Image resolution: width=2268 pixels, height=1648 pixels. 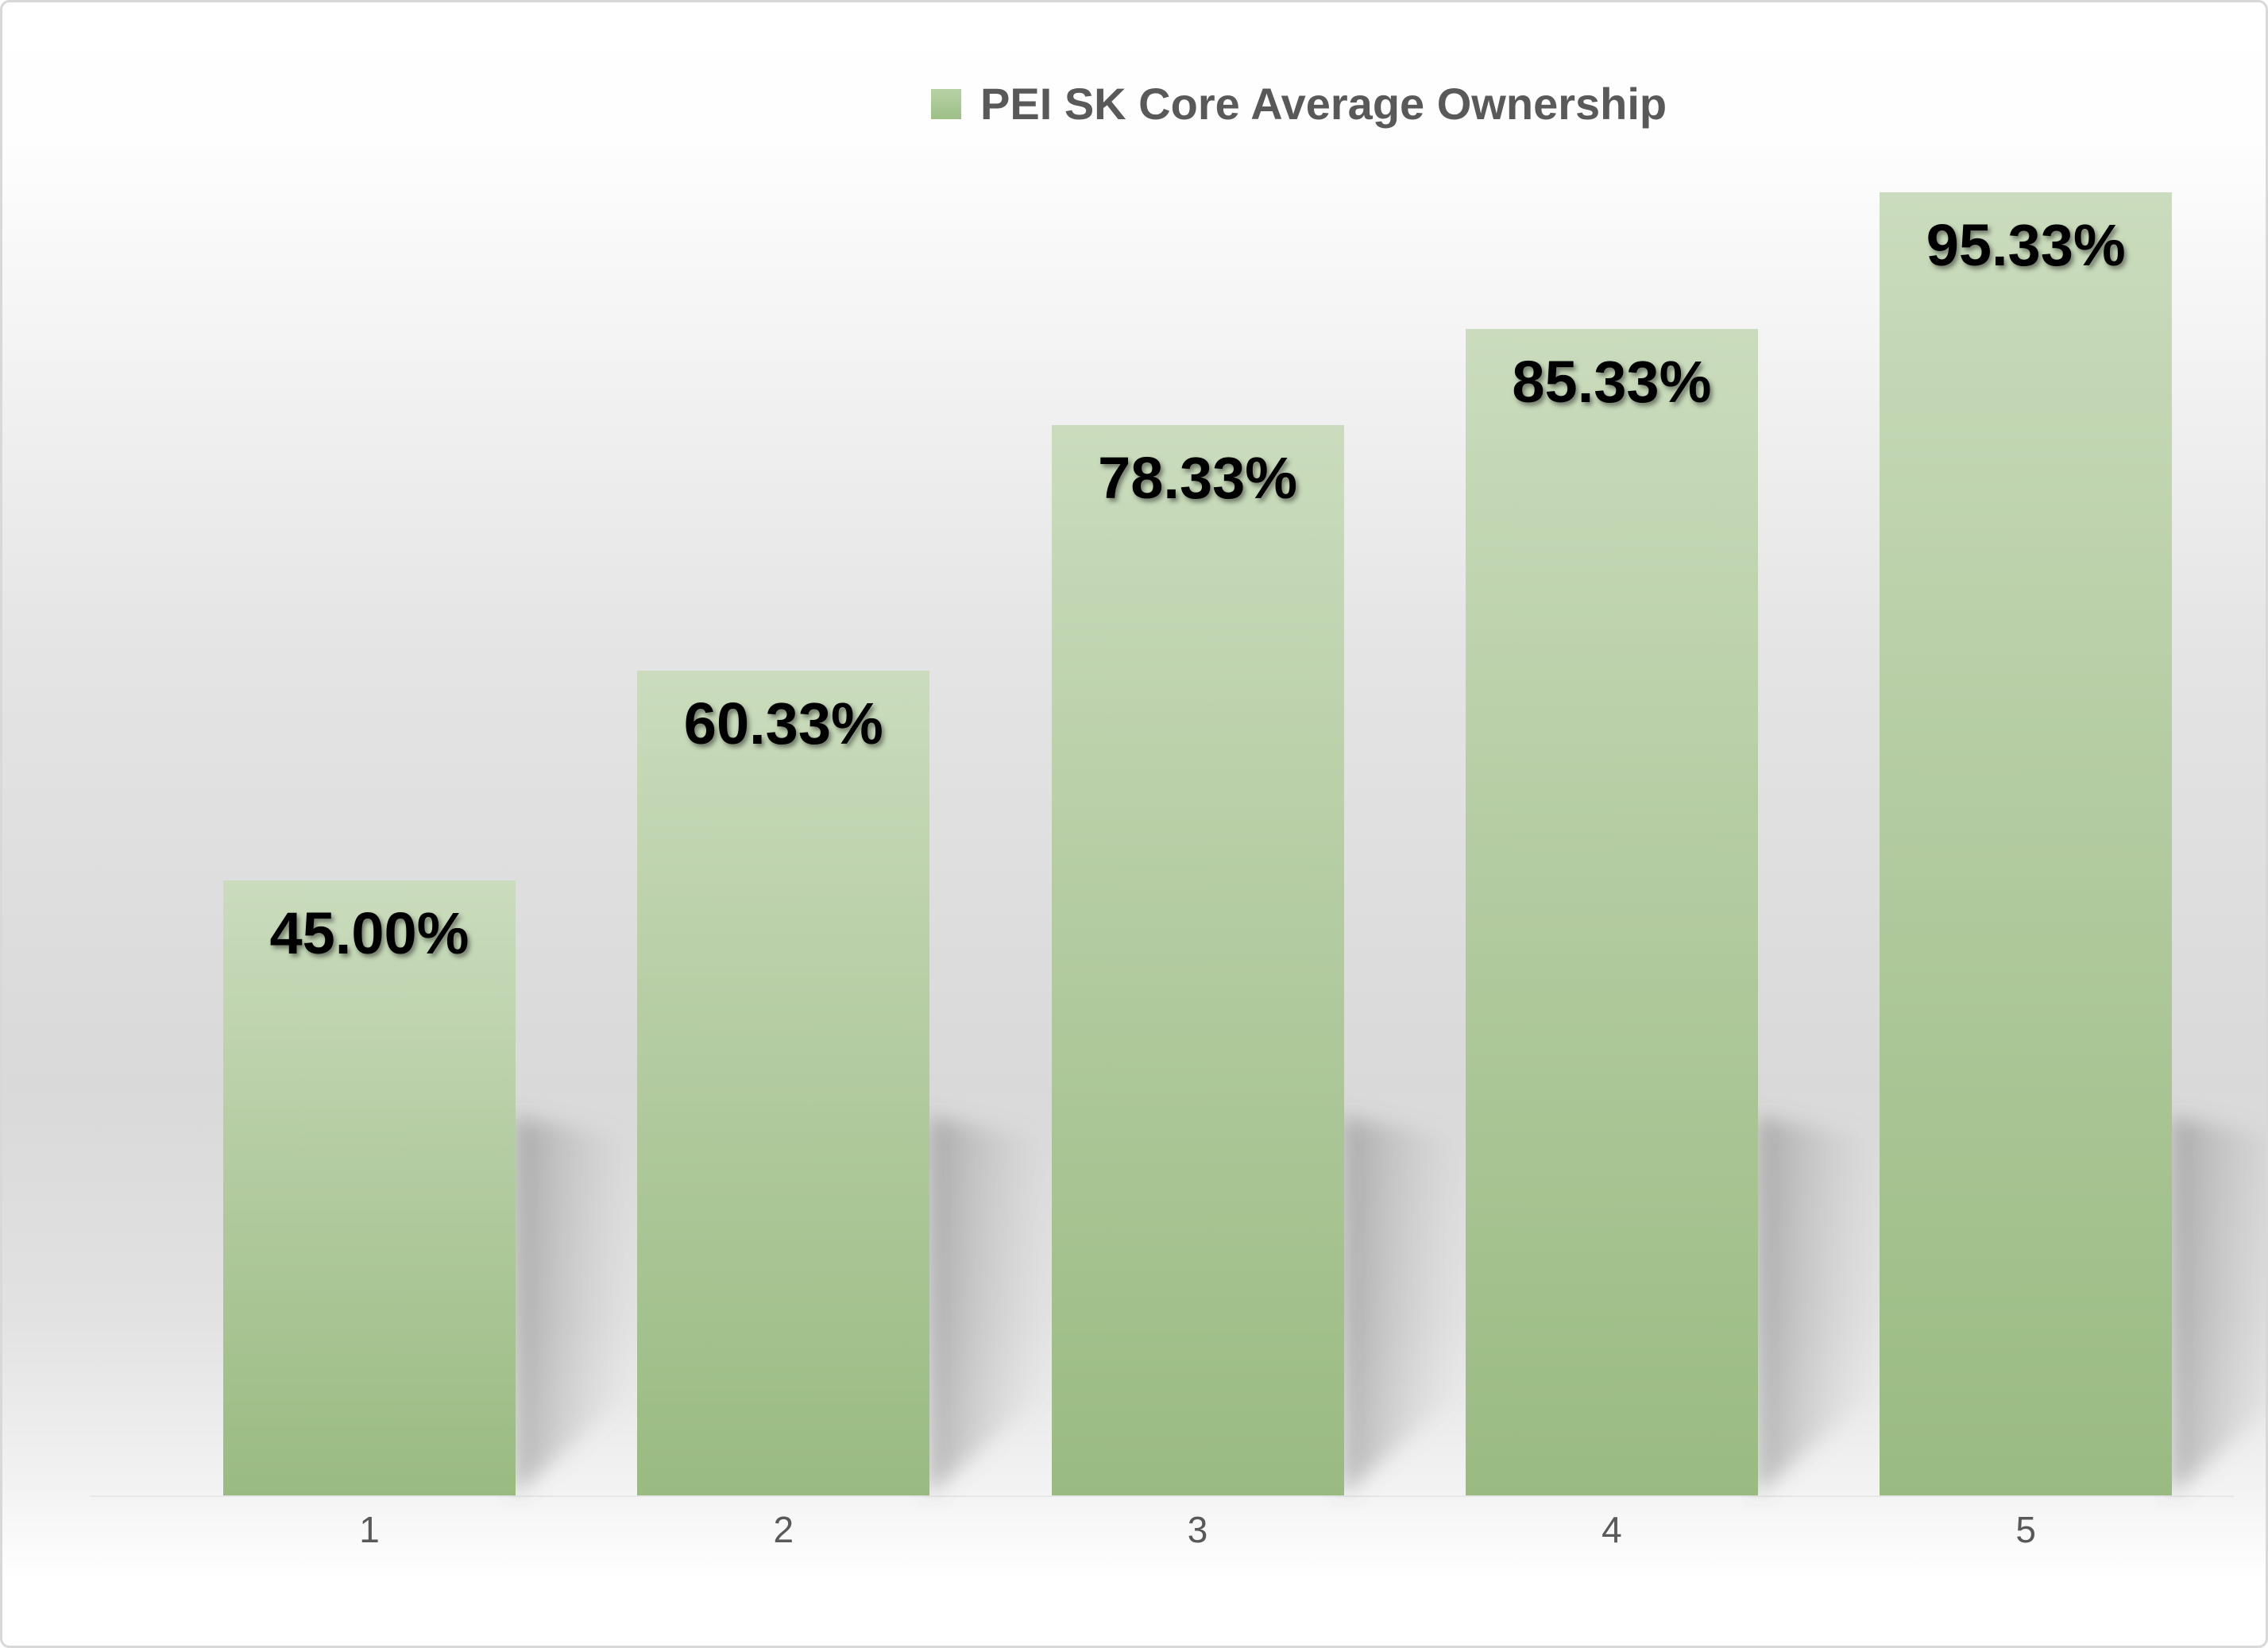 I want to click on bar-group: 85.33%, so click(x=1611, y=912).